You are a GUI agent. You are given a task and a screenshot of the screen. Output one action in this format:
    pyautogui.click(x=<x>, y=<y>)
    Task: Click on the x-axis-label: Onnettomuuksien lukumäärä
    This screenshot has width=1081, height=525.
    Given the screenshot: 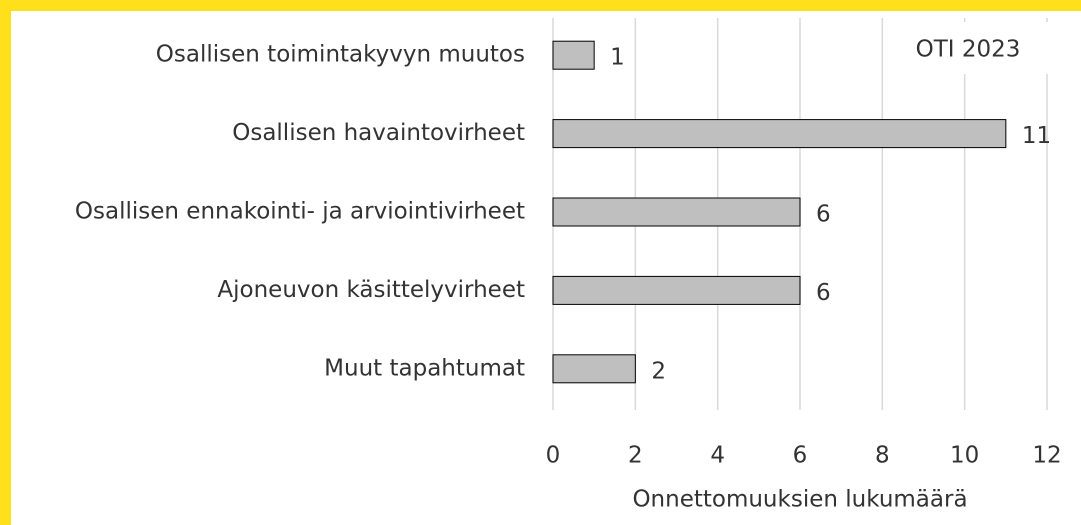 What is the action you would take?
    pyautogui.click(x=799, y=500)
    